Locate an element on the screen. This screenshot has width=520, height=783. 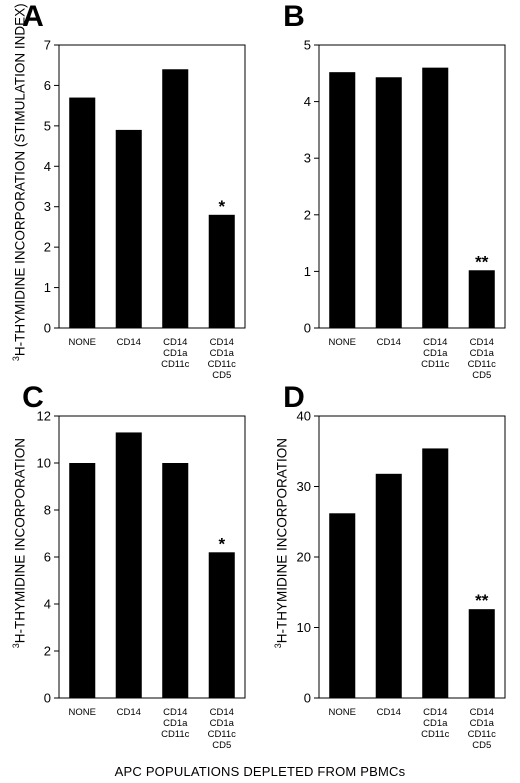
panel-a-ytick-label: 0 is located at coordinates (47, 328).